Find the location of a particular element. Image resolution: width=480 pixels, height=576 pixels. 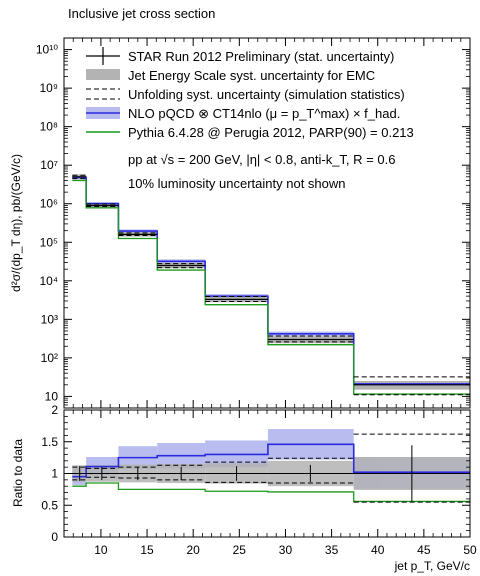

upper-y-tick-label-7: 10⁷ is located at coordinates (49, 165).